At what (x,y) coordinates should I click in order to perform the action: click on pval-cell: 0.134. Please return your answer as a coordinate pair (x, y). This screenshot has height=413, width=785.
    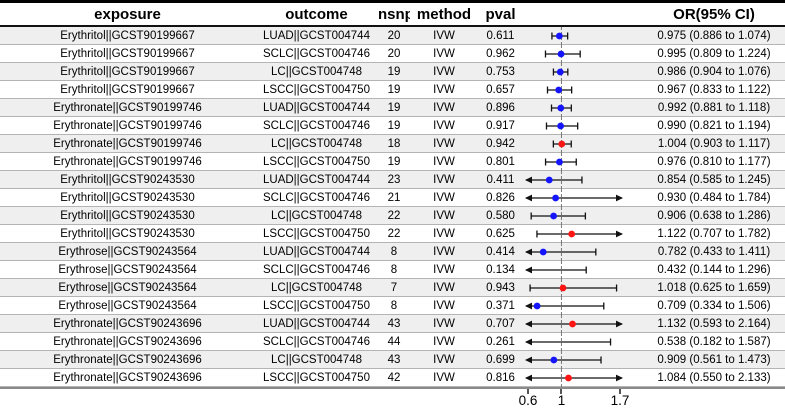
    Looking at the image, I should click on (500, 269).